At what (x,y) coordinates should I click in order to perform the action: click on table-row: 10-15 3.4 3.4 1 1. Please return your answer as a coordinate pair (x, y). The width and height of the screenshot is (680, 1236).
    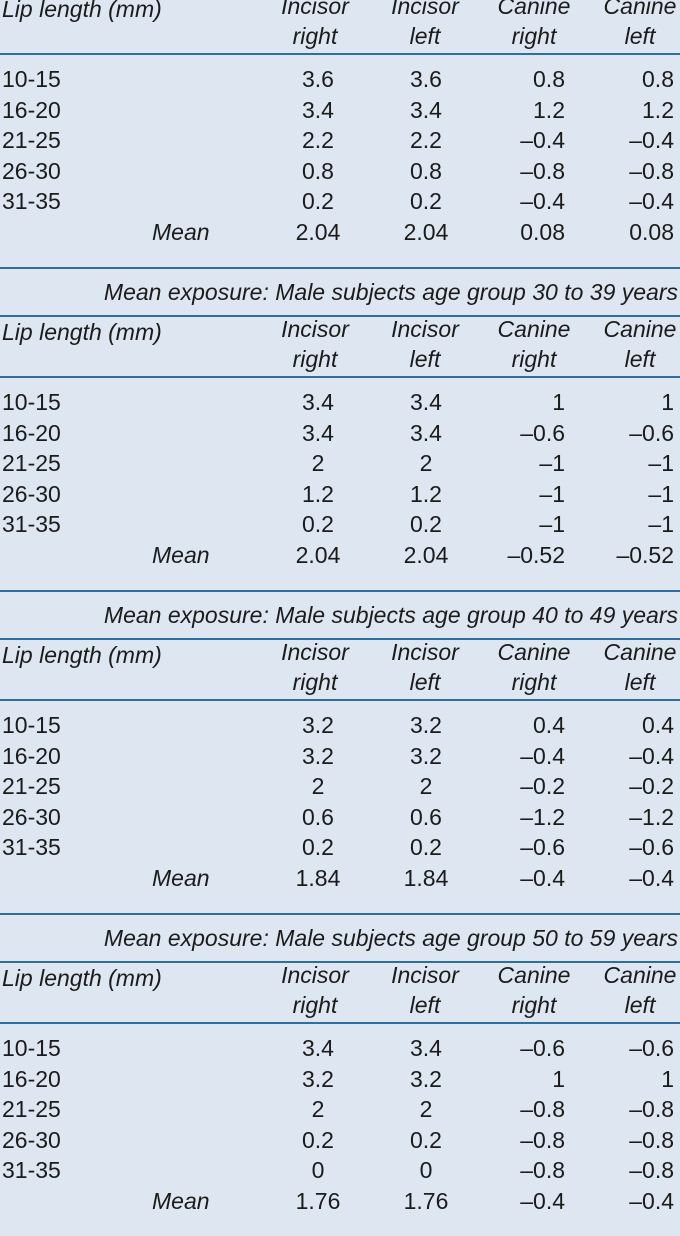
    Looking at the image, I should click on (340, 402).